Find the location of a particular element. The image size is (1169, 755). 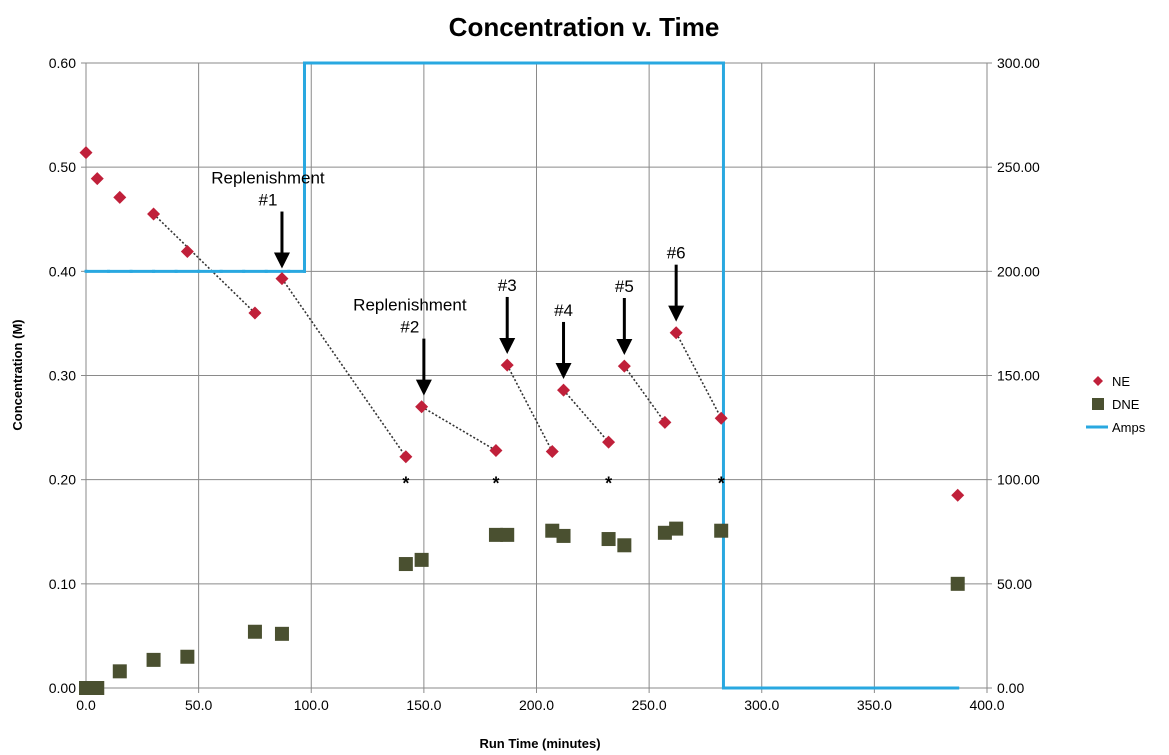

legend-label: DNE is located at coordinates (1126, 404).